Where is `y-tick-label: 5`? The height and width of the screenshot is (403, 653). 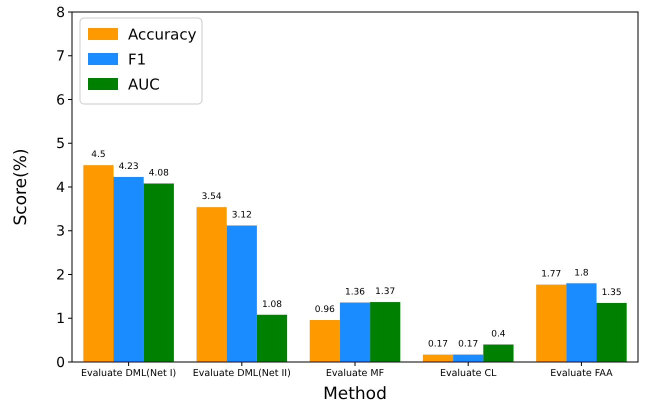
y-tick-label: 5 is located at coordinates (60, 144).